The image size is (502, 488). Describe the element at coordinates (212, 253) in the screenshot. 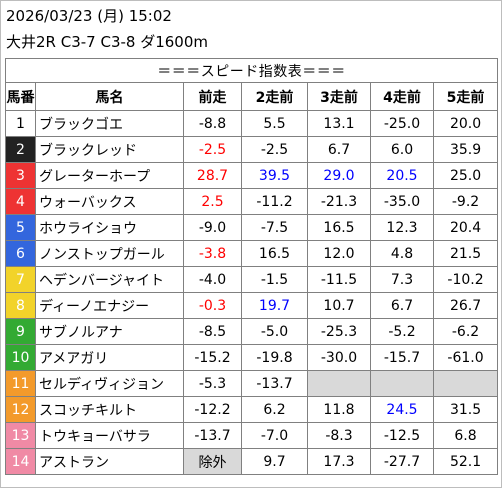

I see `speed-index-cell: -3.8` at that location.